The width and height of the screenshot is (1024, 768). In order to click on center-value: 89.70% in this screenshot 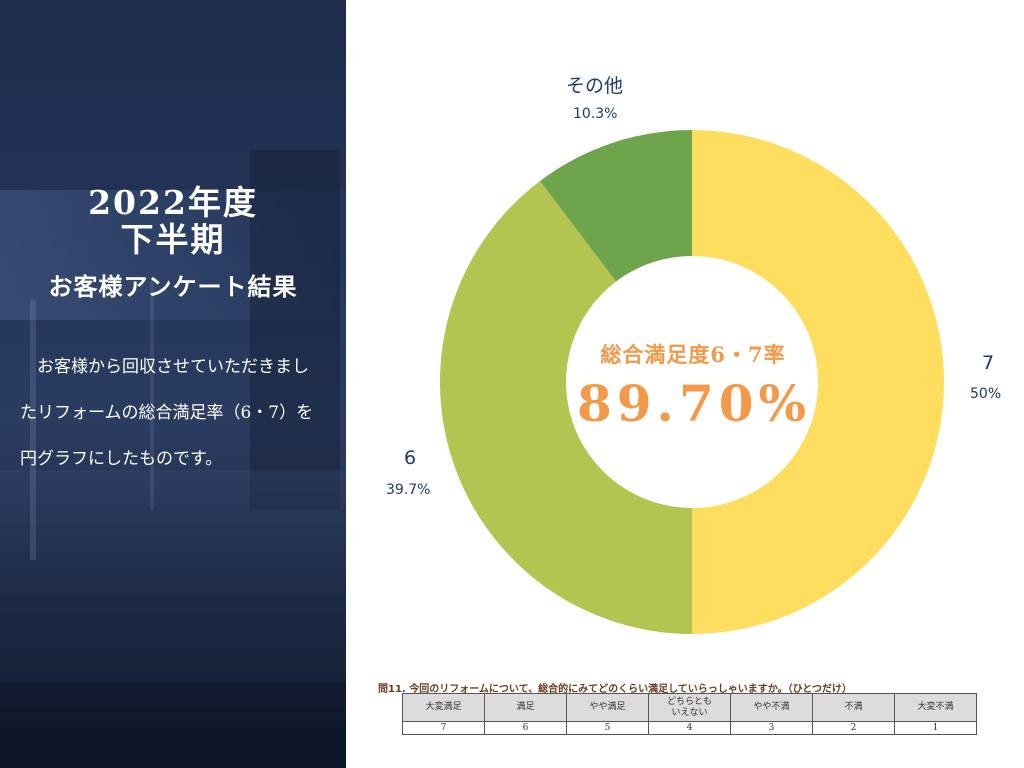, I will do `click(694, 403)`.